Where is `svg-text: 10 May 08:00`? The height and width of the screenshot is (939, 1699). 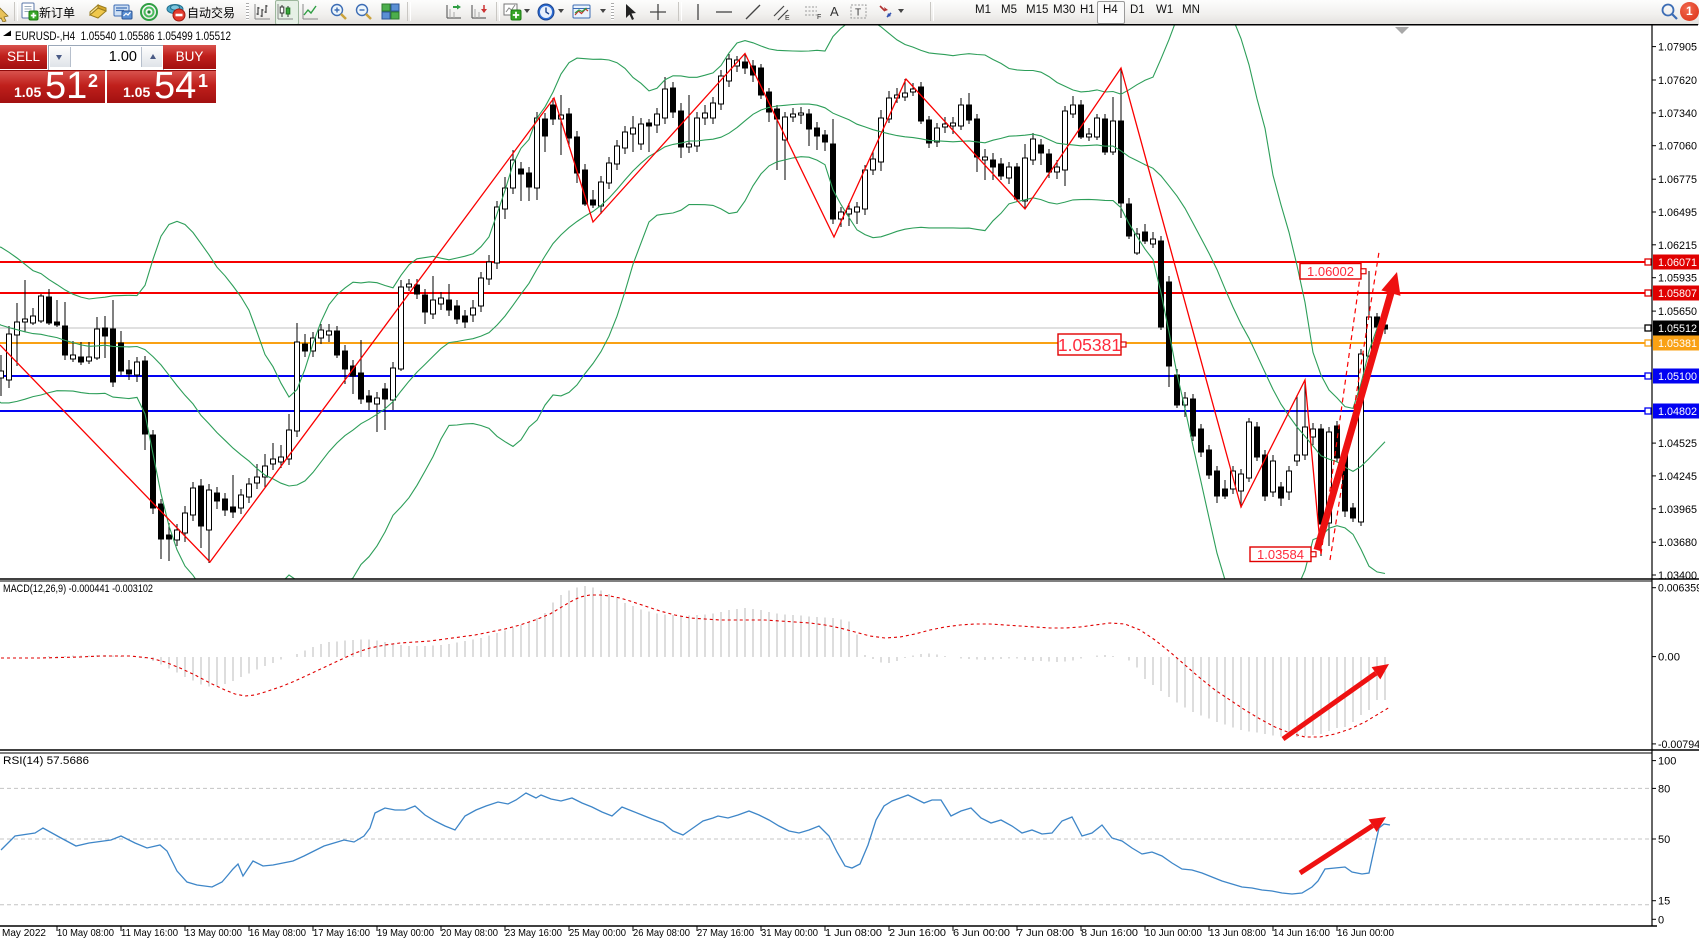 svg-text: 10 May 08:00 is located at coordinates (85, 933).